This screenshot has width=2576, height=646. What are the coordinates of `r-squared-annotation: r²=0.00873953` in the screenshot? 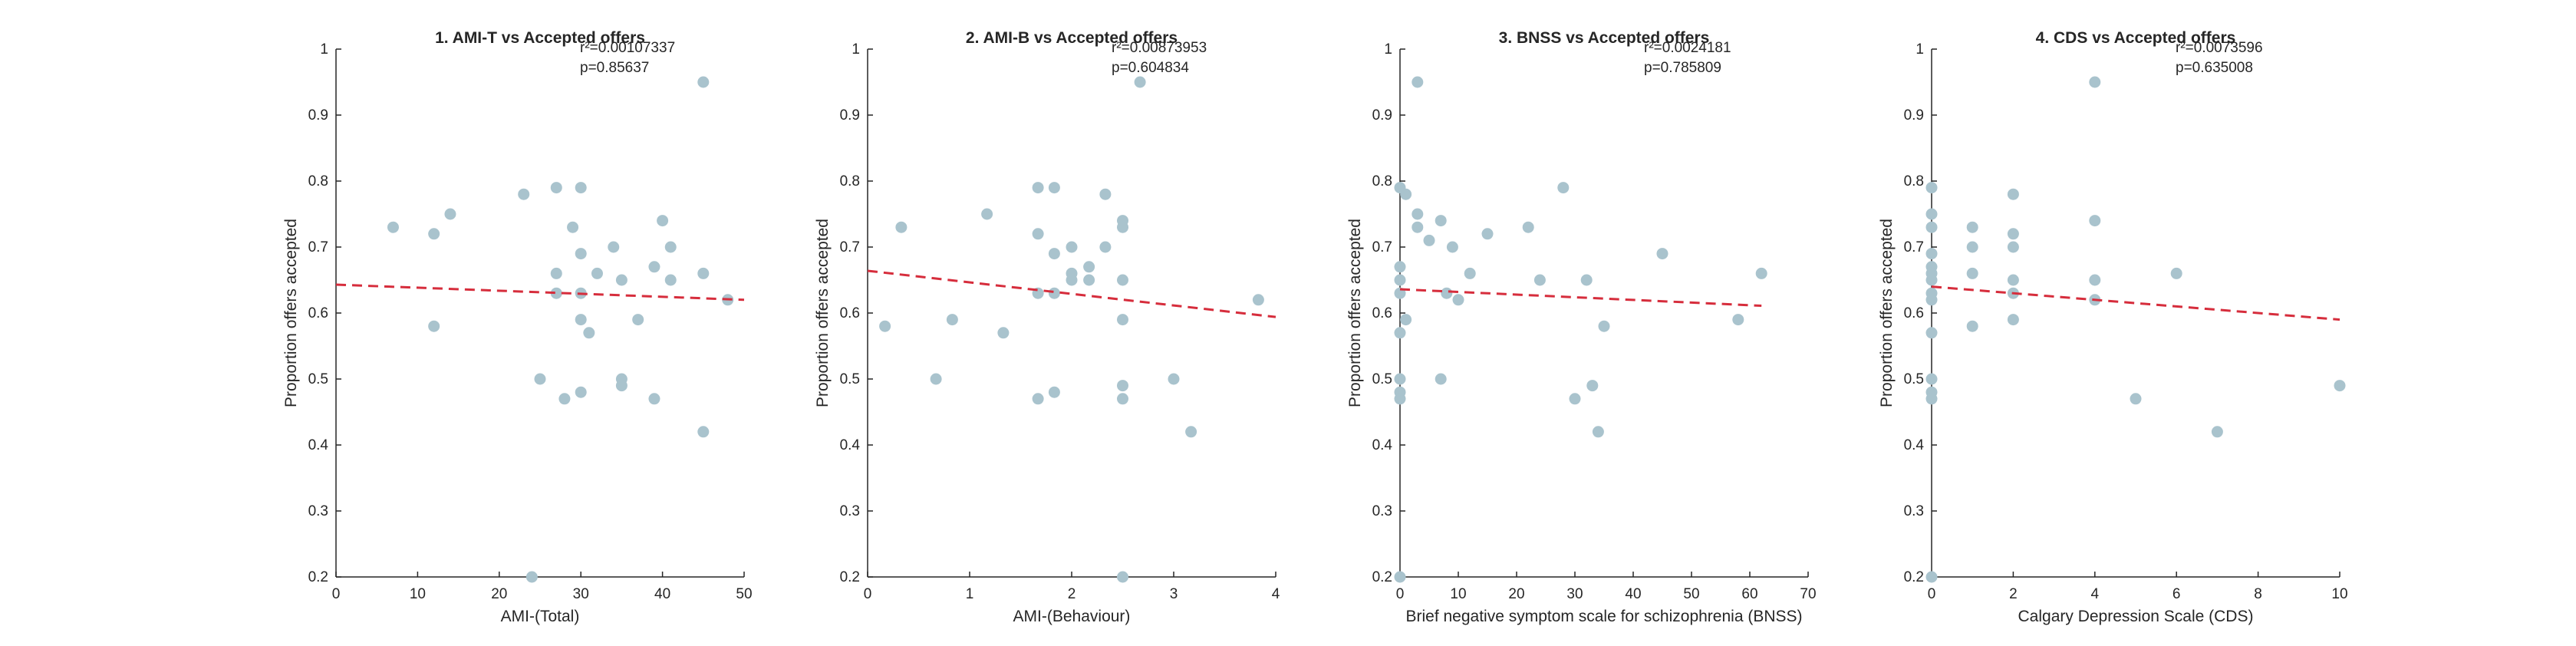 It's located at (1159, 48).